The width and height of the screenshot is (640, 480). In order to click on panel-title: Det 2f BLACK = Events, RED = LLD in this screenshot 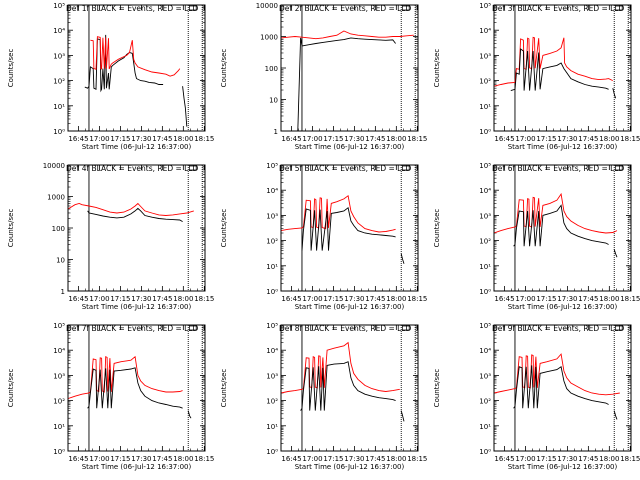, I will do `click(345, 8)`.